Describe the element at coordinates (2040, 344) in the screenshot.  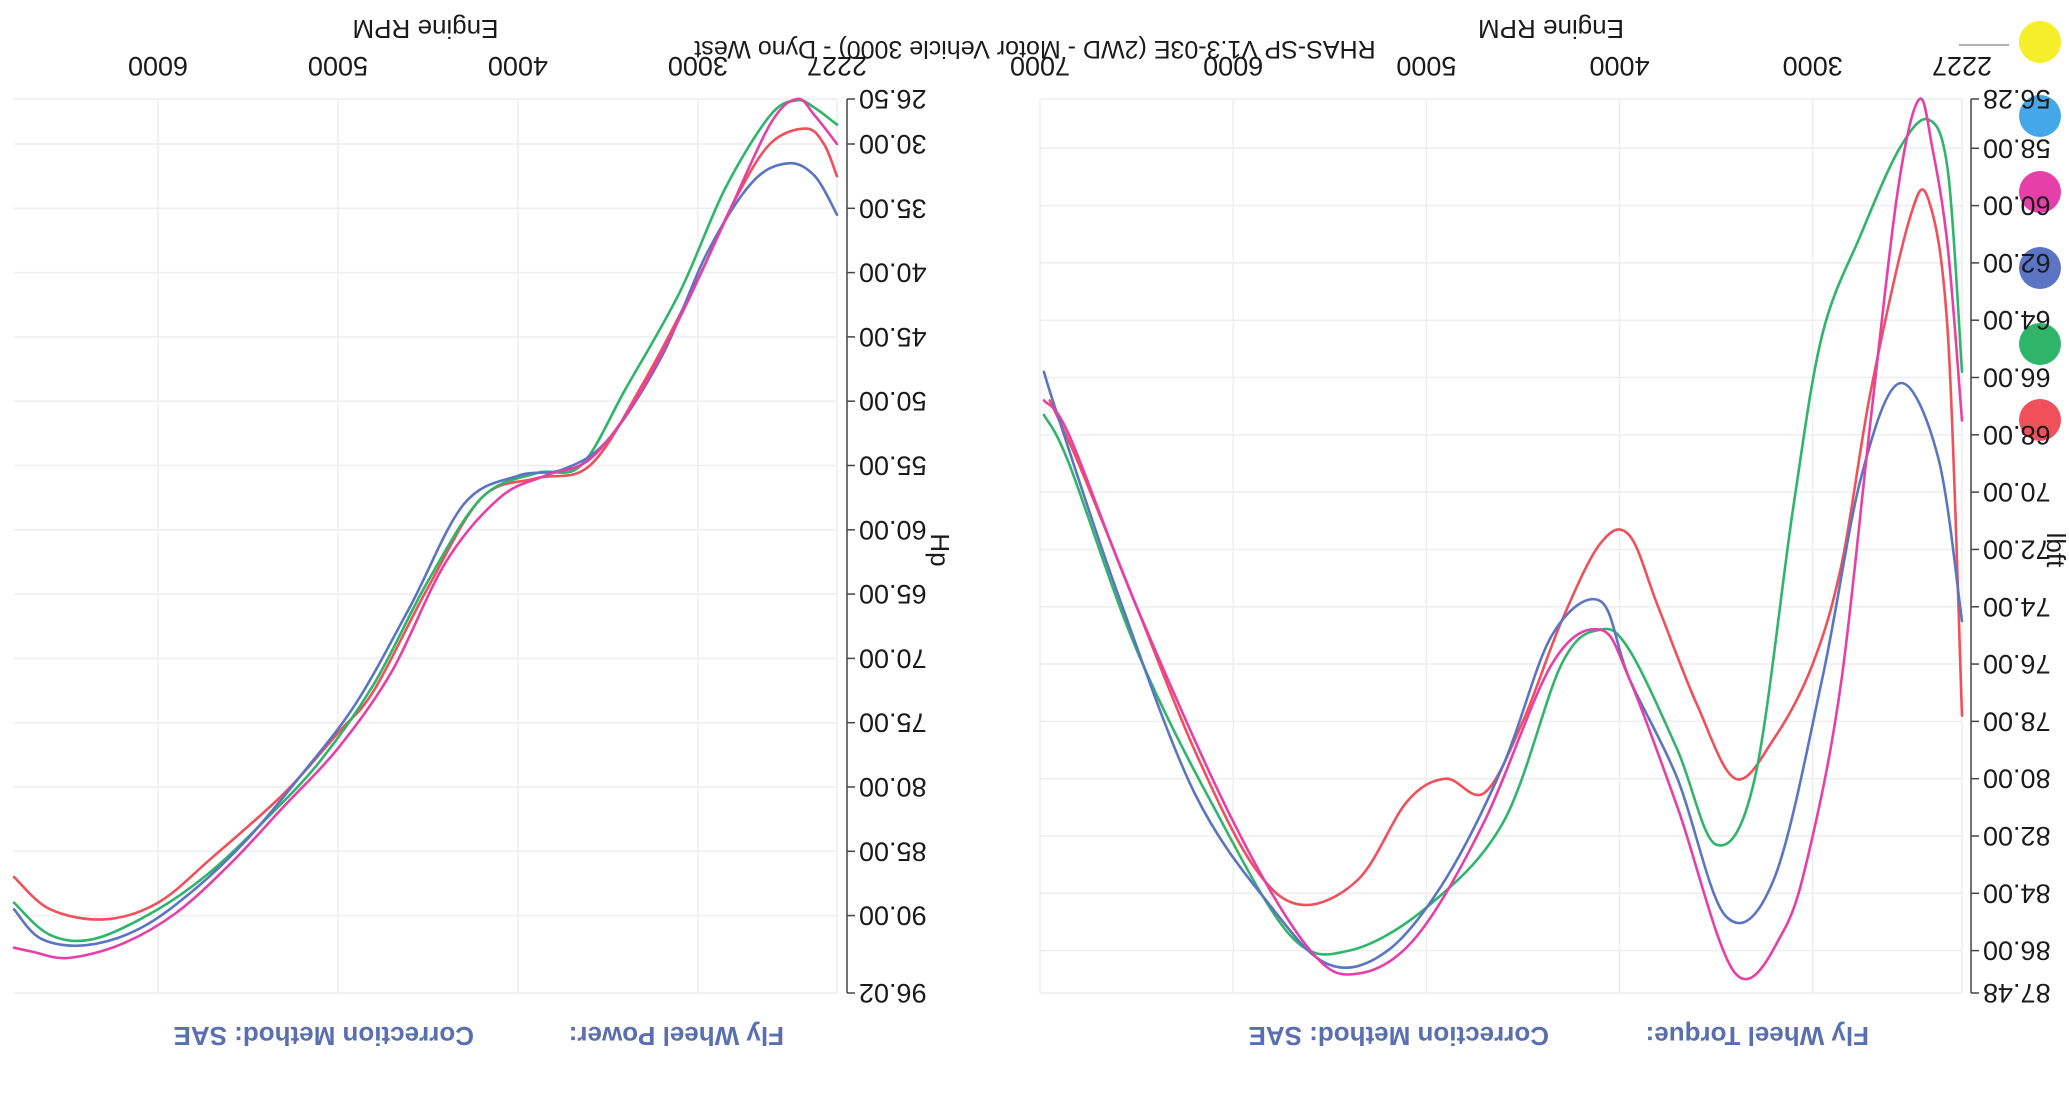
I see `green-swatch` at that location.